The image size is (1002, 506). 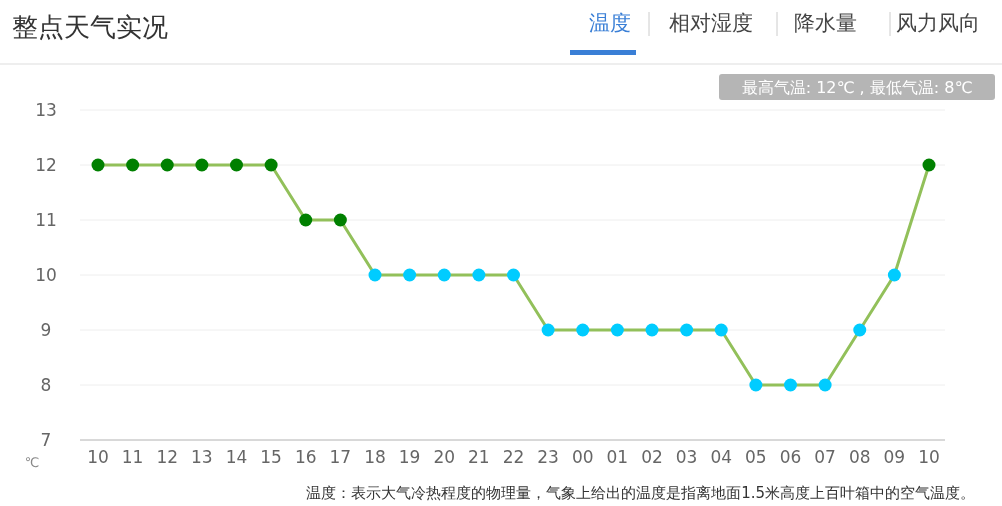 I want to click on text: 风力风向, so click(x=938, y=23).